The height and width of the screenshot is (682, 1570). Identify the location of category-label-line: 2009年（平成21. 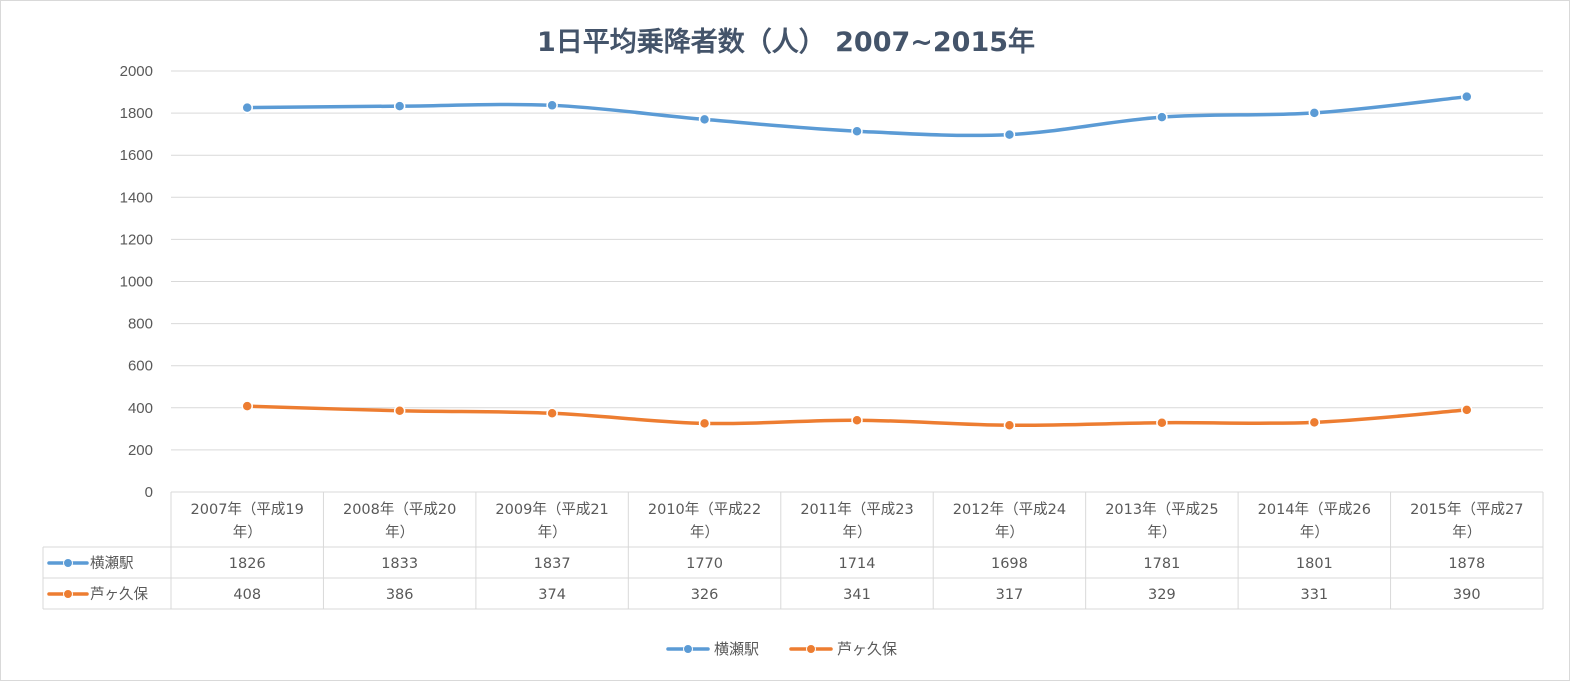
(551, 509).